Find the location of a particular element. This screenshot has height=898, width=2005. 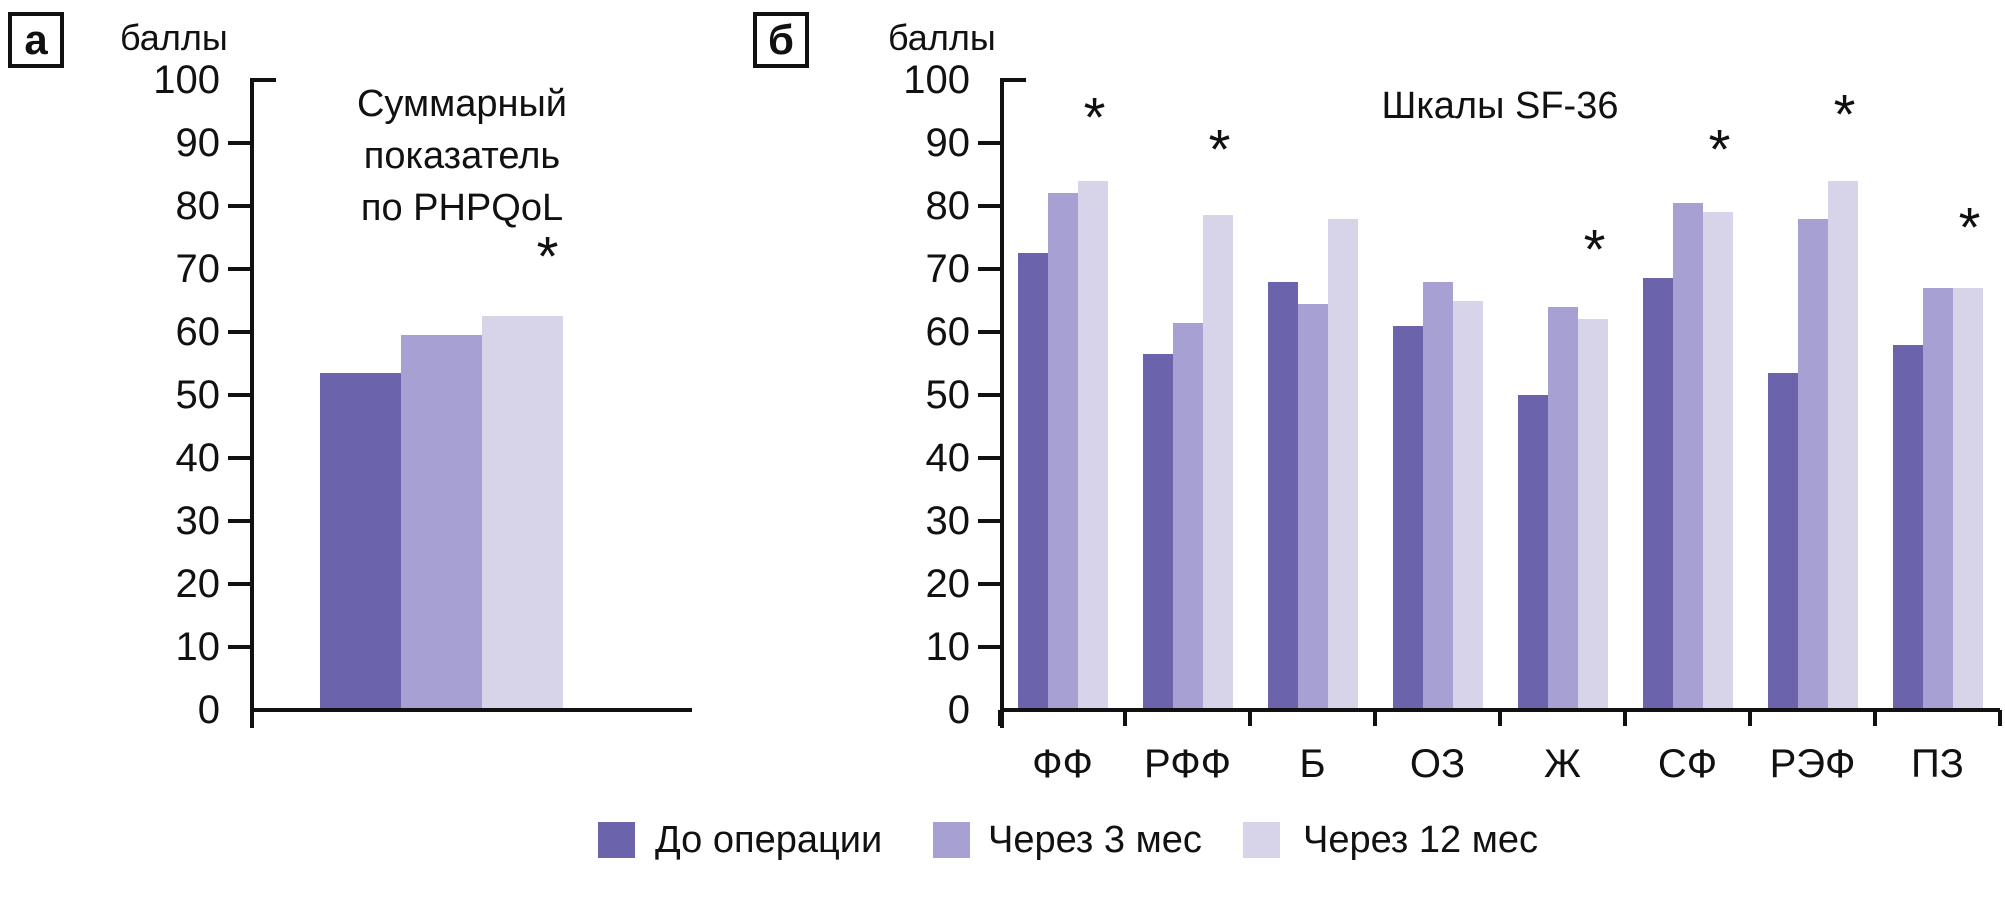

panel-a-letter-box: а is located at coordinates (36, 40).